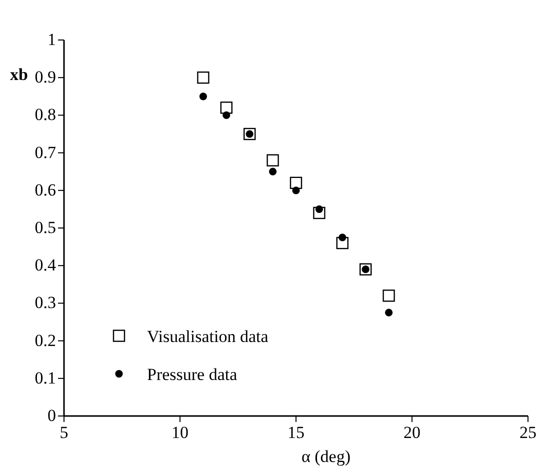  What do you see at coordinates (64, 432) in the screenshot?
I see `x-tick-label: 5` at bounding box center [64, 432].